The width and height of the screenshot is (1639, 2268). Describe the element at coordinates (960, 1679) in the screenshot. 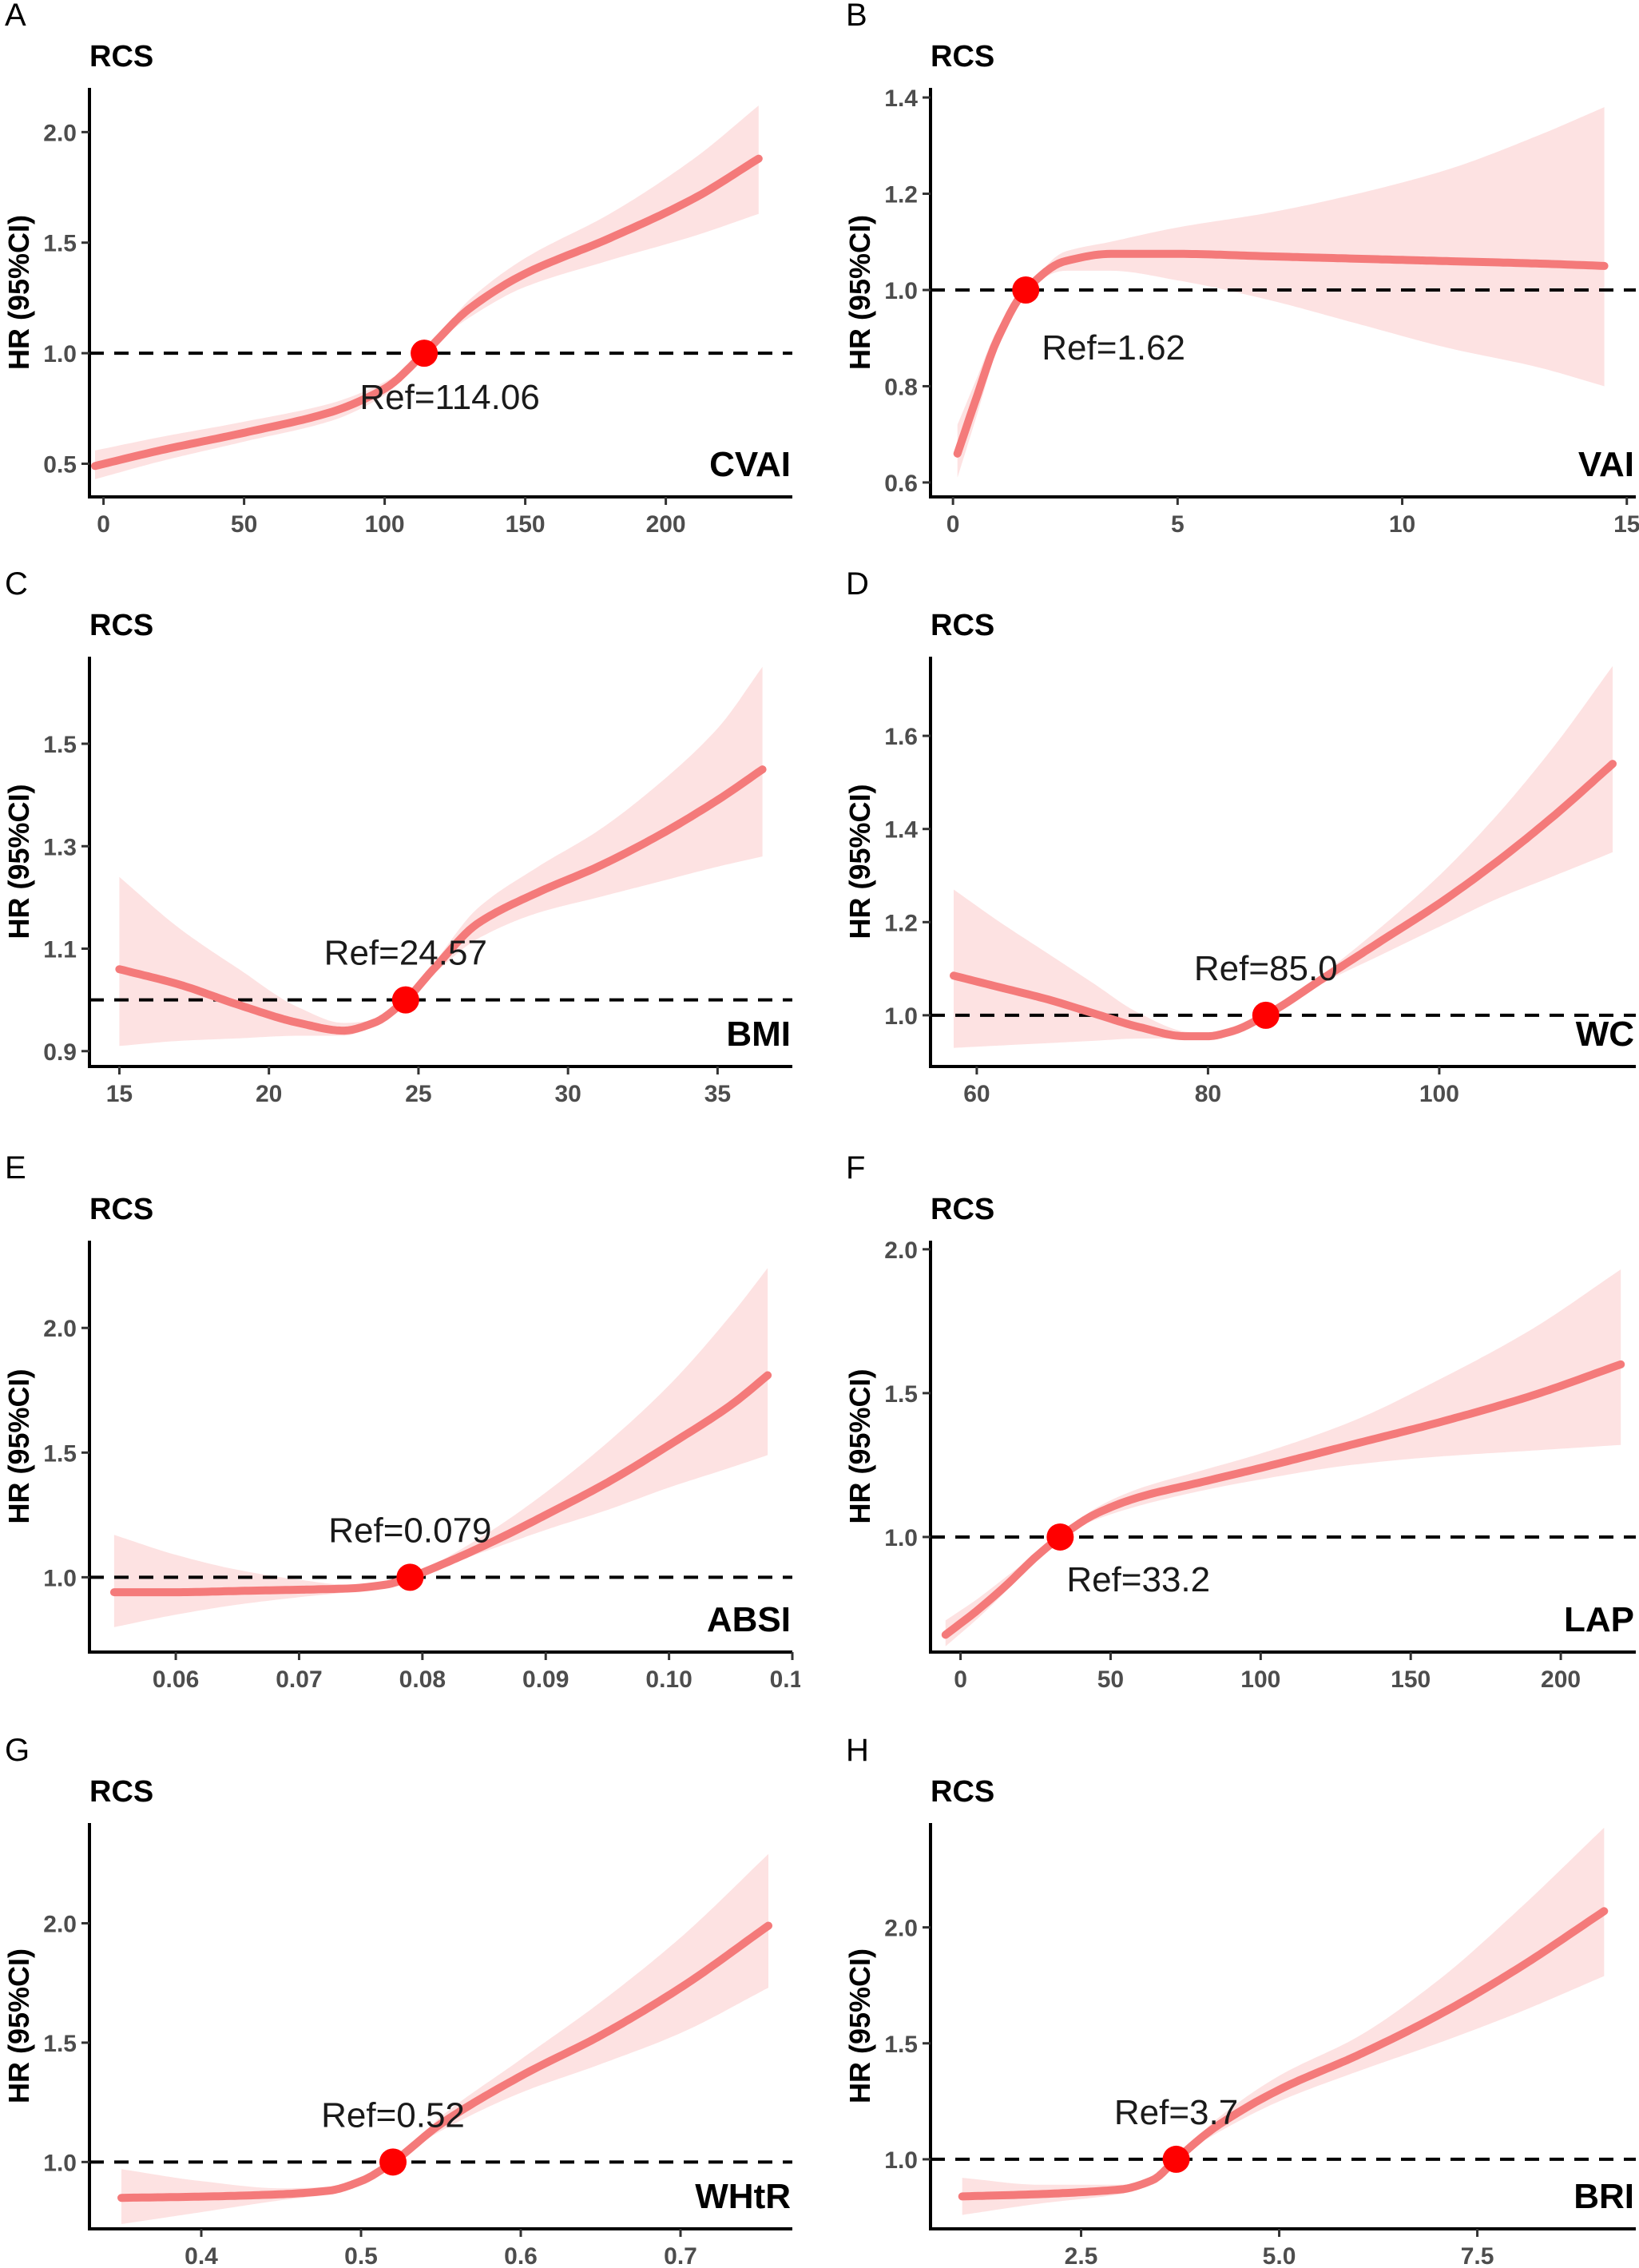

I see `x-tick-label: 0` at that location.